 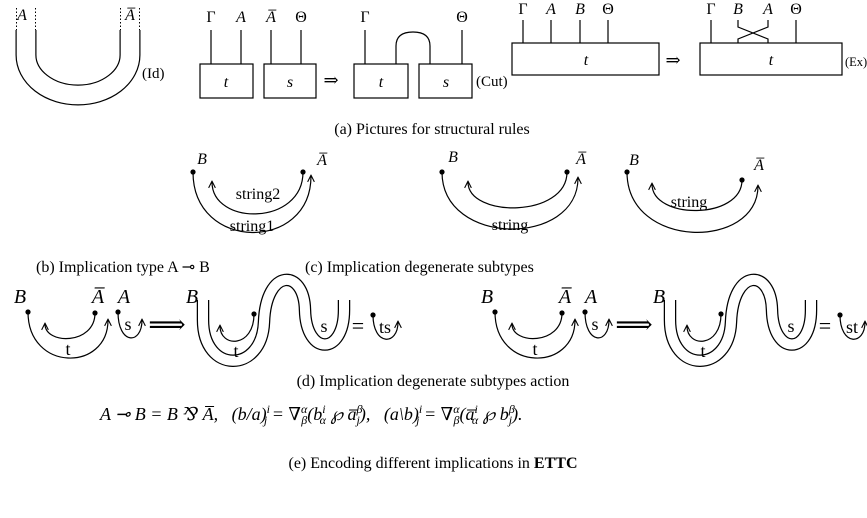 What do you see at coordinates (183, 414) in the screenshot?
I see `formula-text: A ⊸ B = B ⅋ A̅, (b/a)` at bounding box center [183, 414].